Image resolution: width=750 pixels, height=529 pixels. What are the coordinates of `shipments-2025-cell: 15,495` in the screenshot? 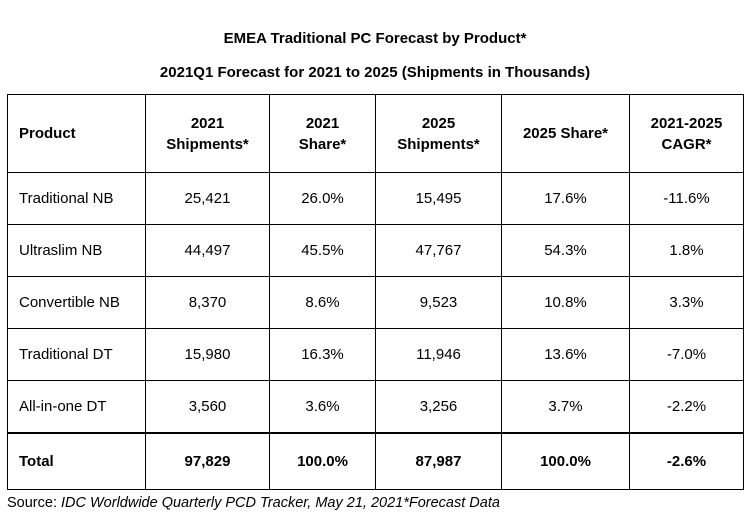 It's located at (438, 198).